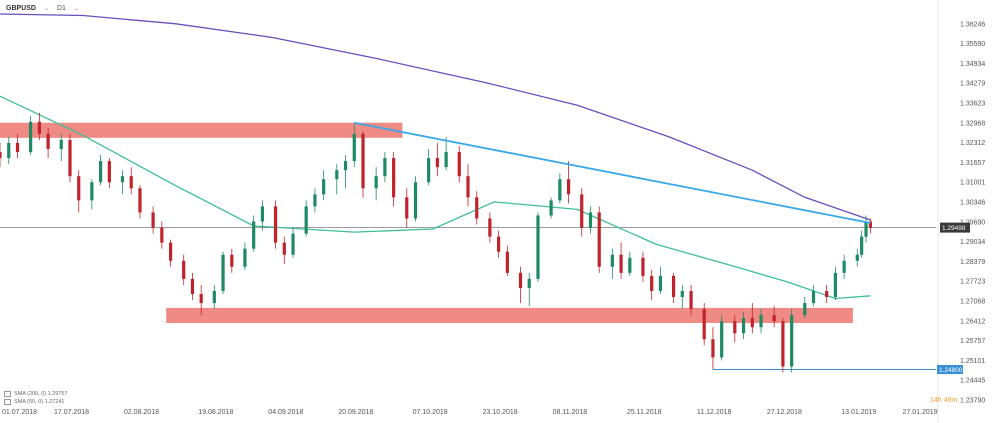 The image size is (1000, 423). Describe the element at coordinates (21, 8) in the screenshot. I see `symbol-label: GBPUSD` at that location.